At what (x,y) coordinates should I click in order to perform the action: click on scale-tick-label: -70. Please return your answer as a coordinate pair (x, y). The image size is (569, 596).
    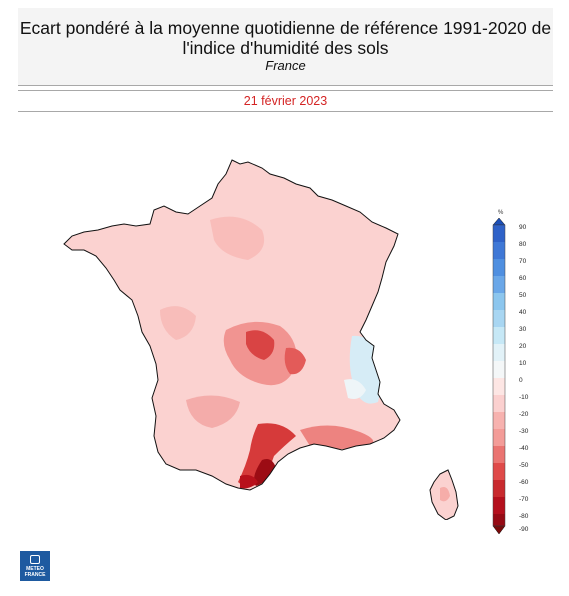
    Looking at the image, I should click on (524, 499).